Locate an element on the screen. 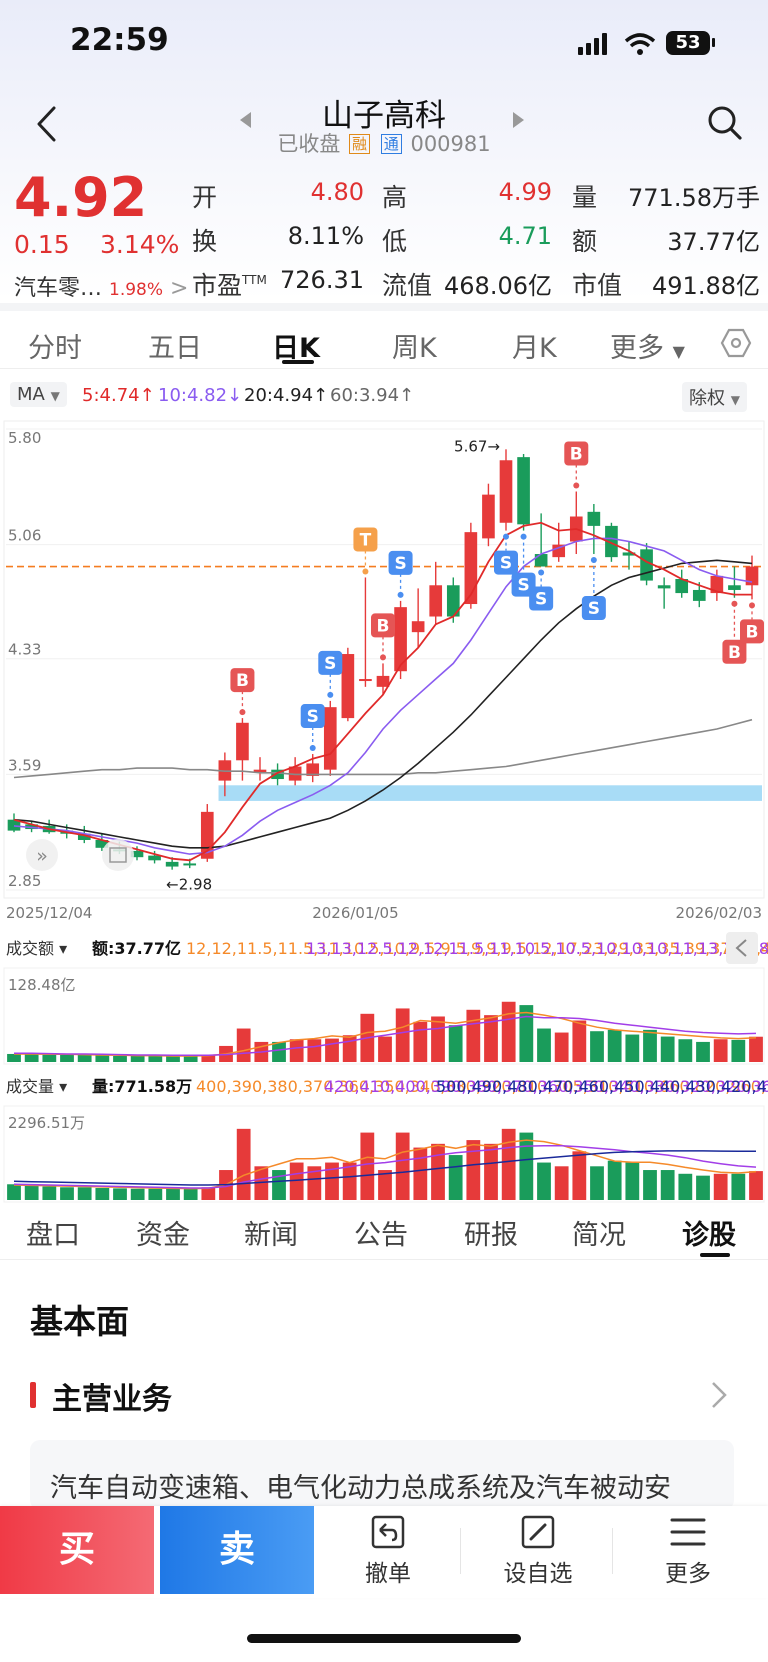  adjust-selector: 除权 ▼ is located at coordinates (714, 397).